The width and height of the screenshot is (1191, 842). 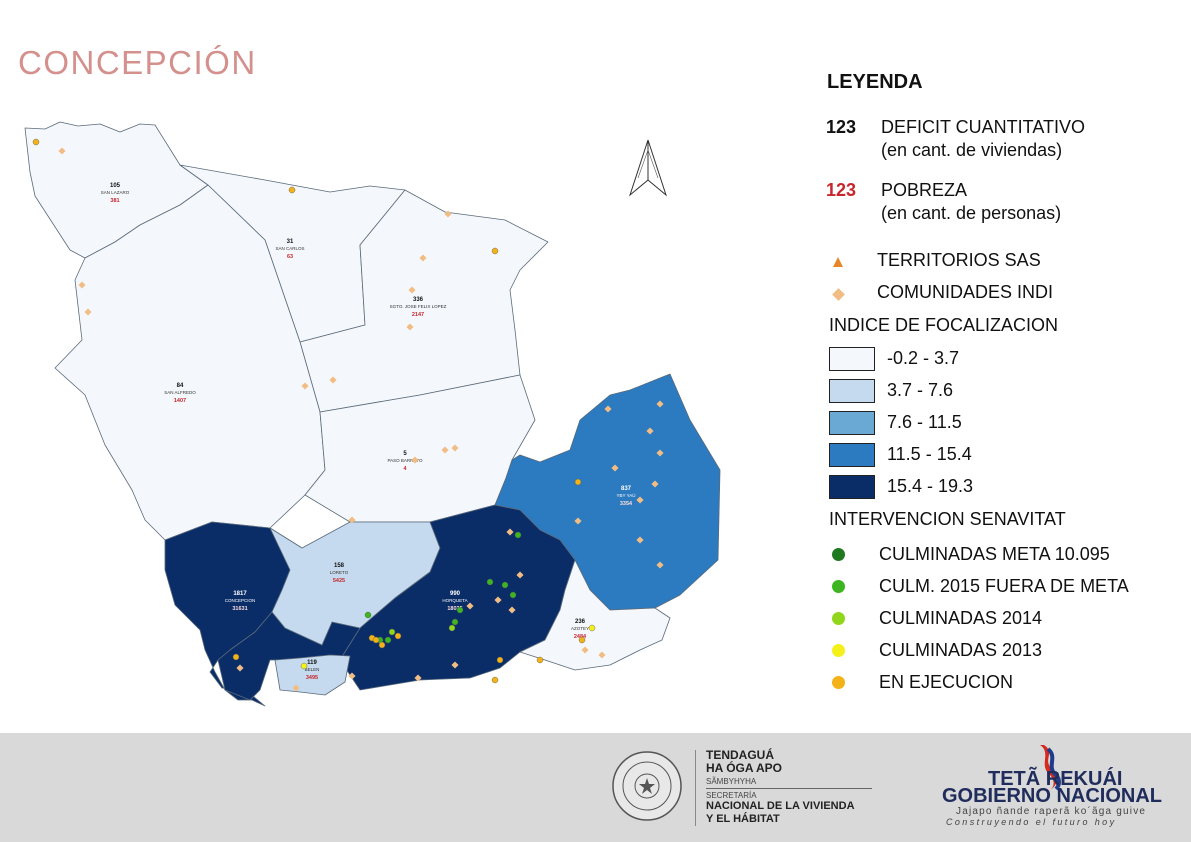 What do you see at coordinates (405, 460) in the screenshot?
I see `district-name-label: PASO BARRETO` at bounding box center [405, 460].